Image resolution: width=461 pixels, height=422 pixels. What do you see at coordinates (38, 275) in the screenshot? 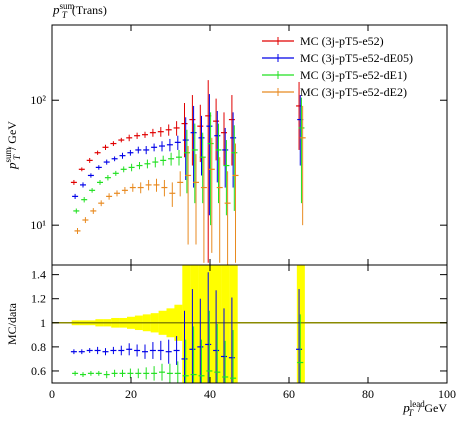
I see `y-tick-label: 1.4` at bounding box center [38, 275].